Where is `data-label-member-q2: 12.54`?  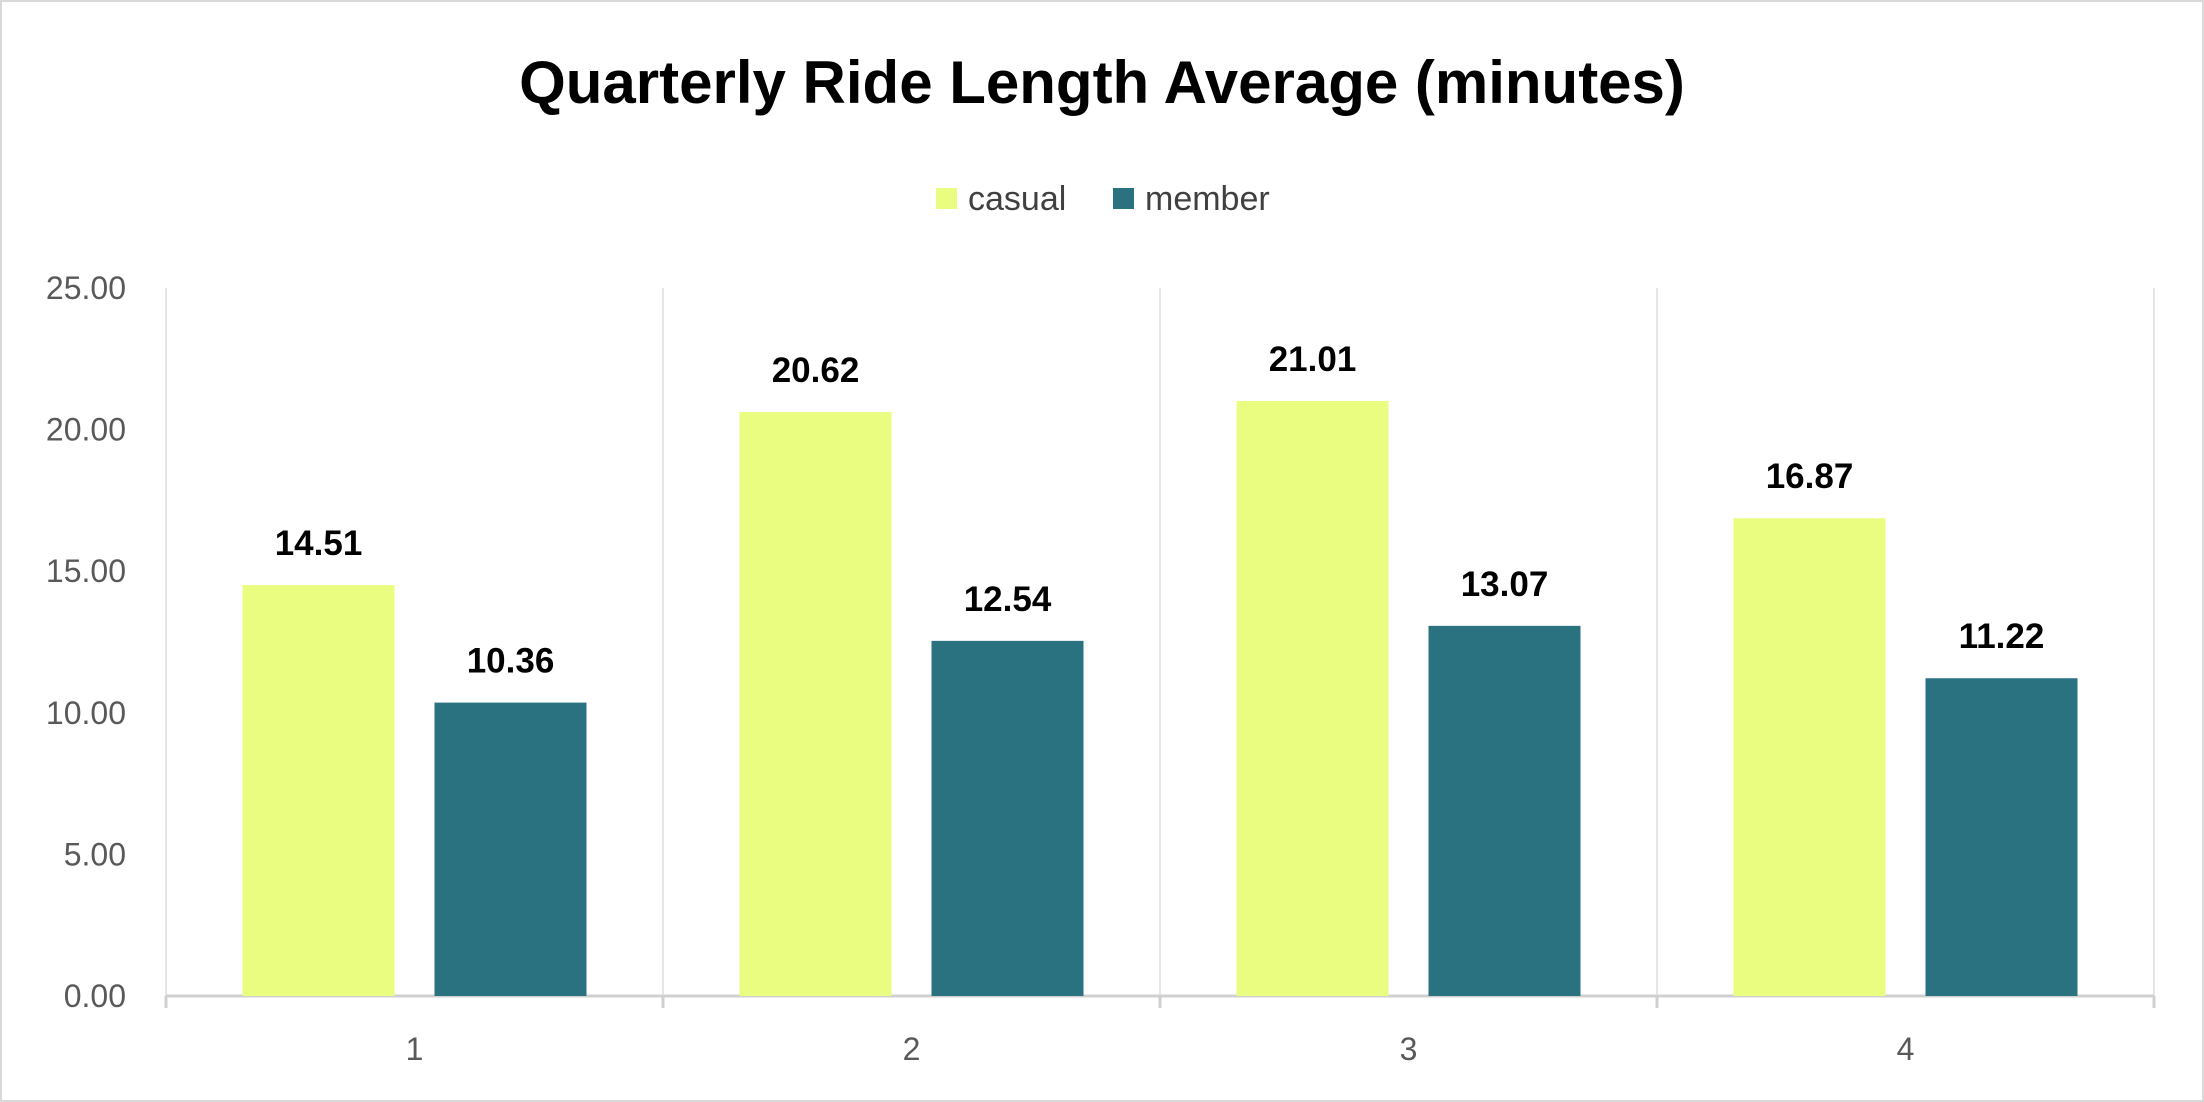
data-label-member-q2: 12.54 is located at coordinates (1008, 599).